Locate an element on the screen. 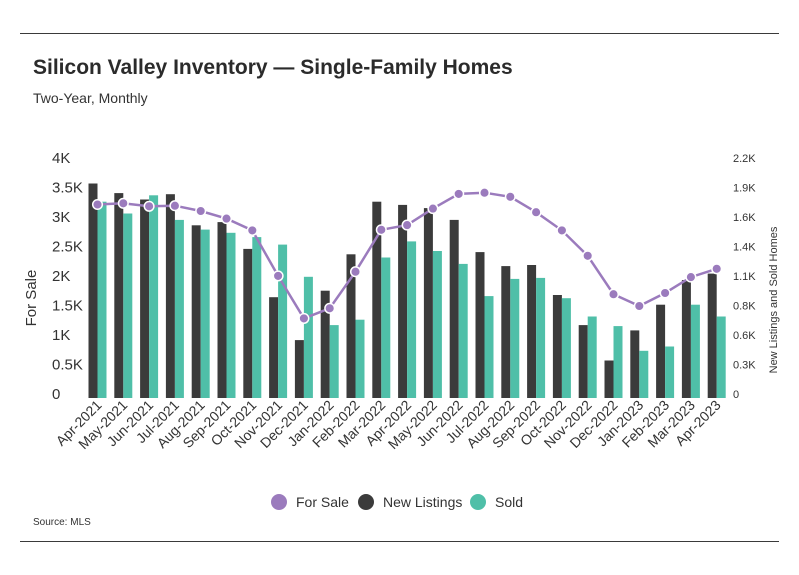 The image size is (799, 575). right-axis-tick: 0 is located at coordinates (736, 395).